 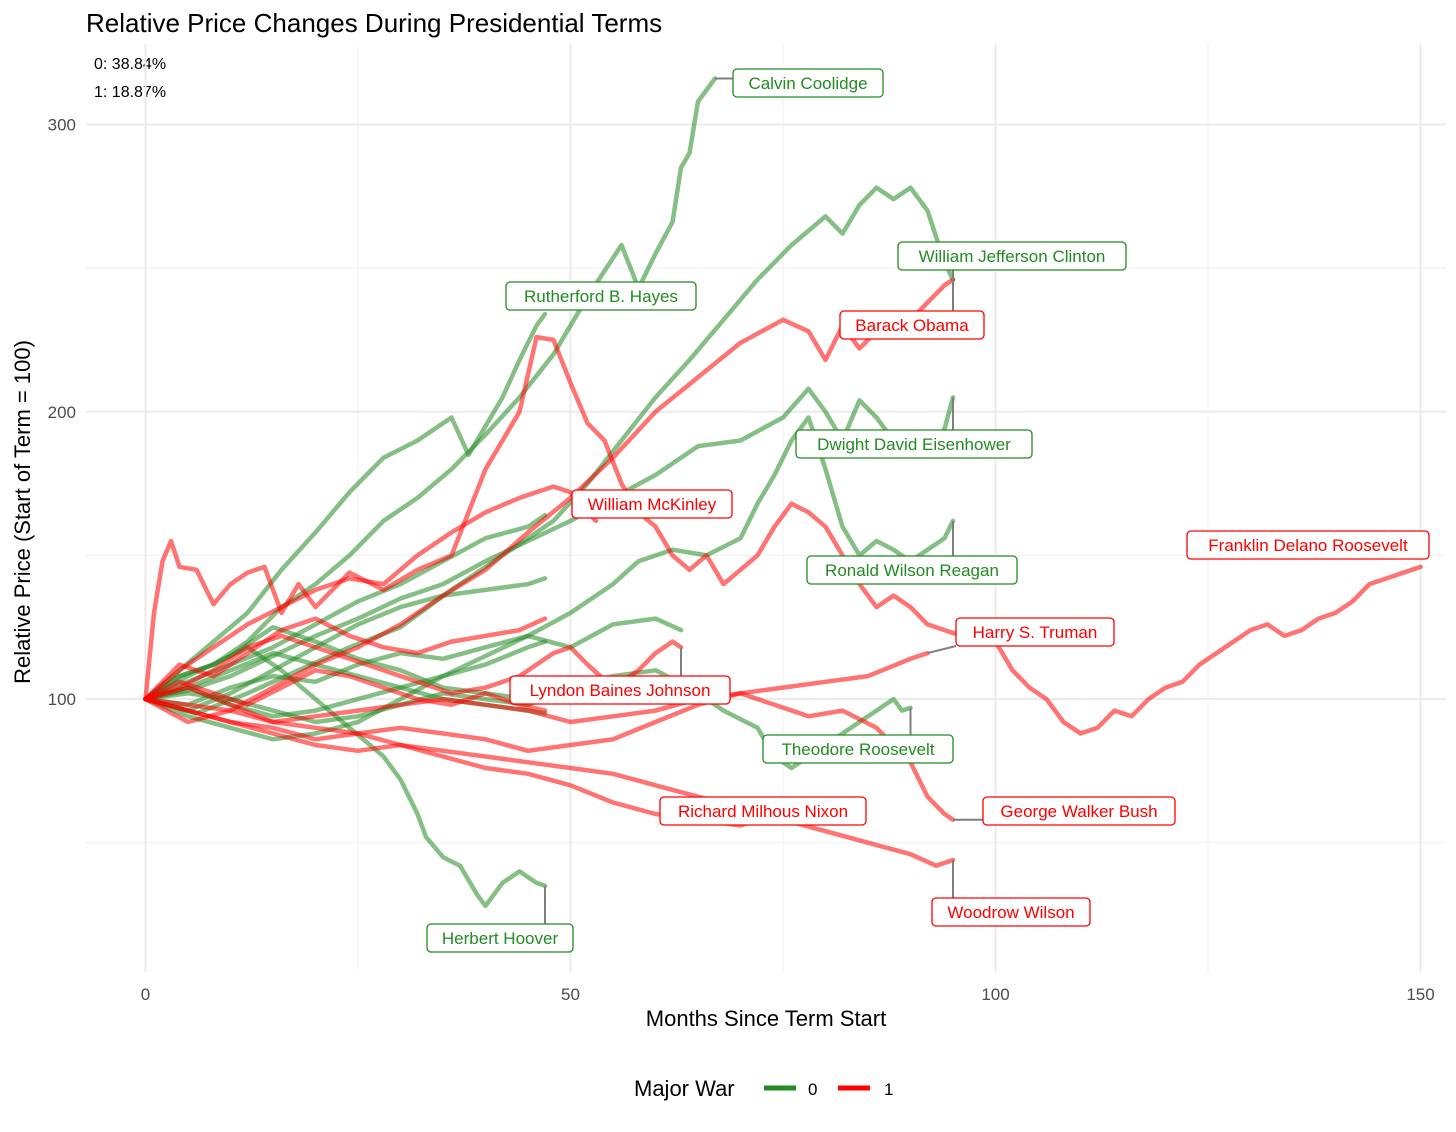 I want to click on x-tick-label: 0, so click(x=145, y=994).